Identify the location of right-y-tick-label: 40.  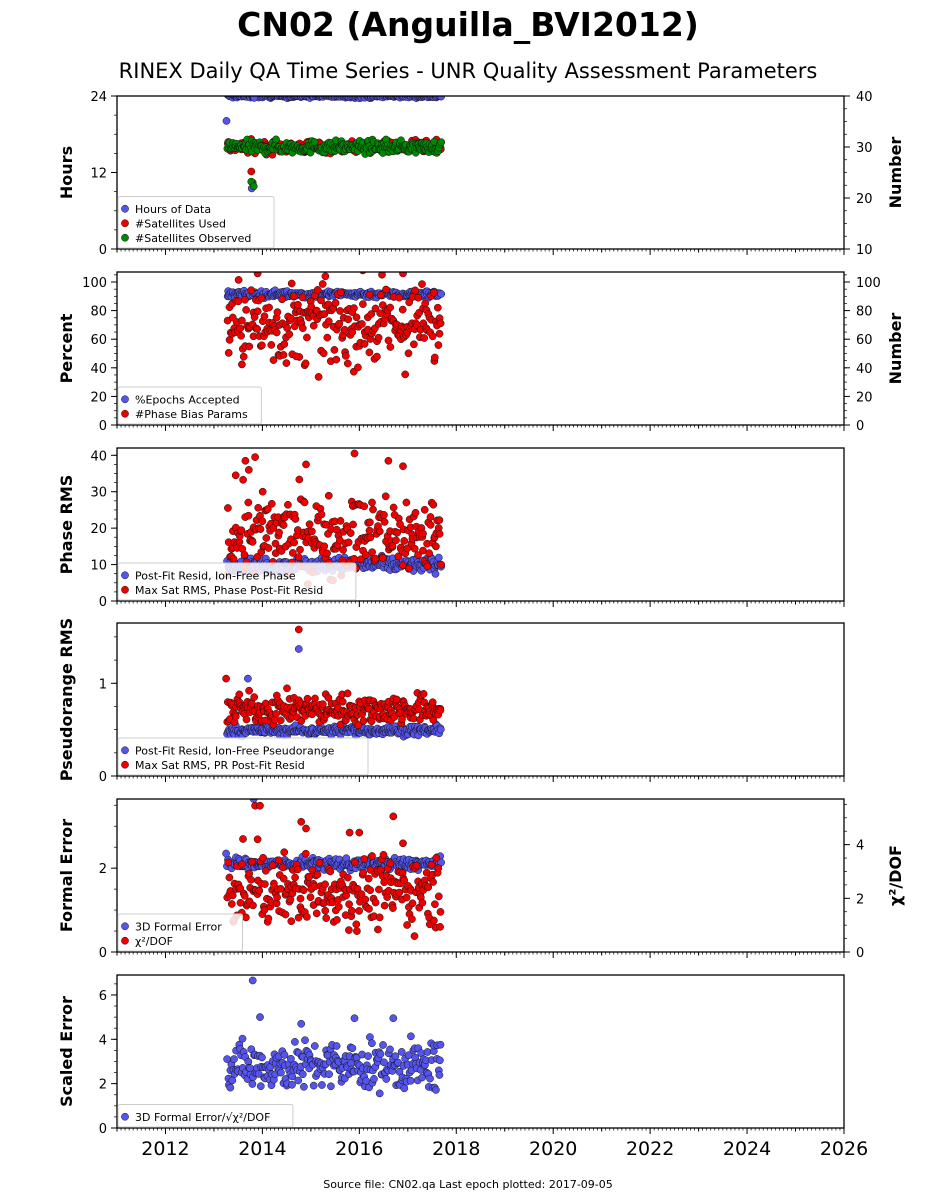
(864, 97).